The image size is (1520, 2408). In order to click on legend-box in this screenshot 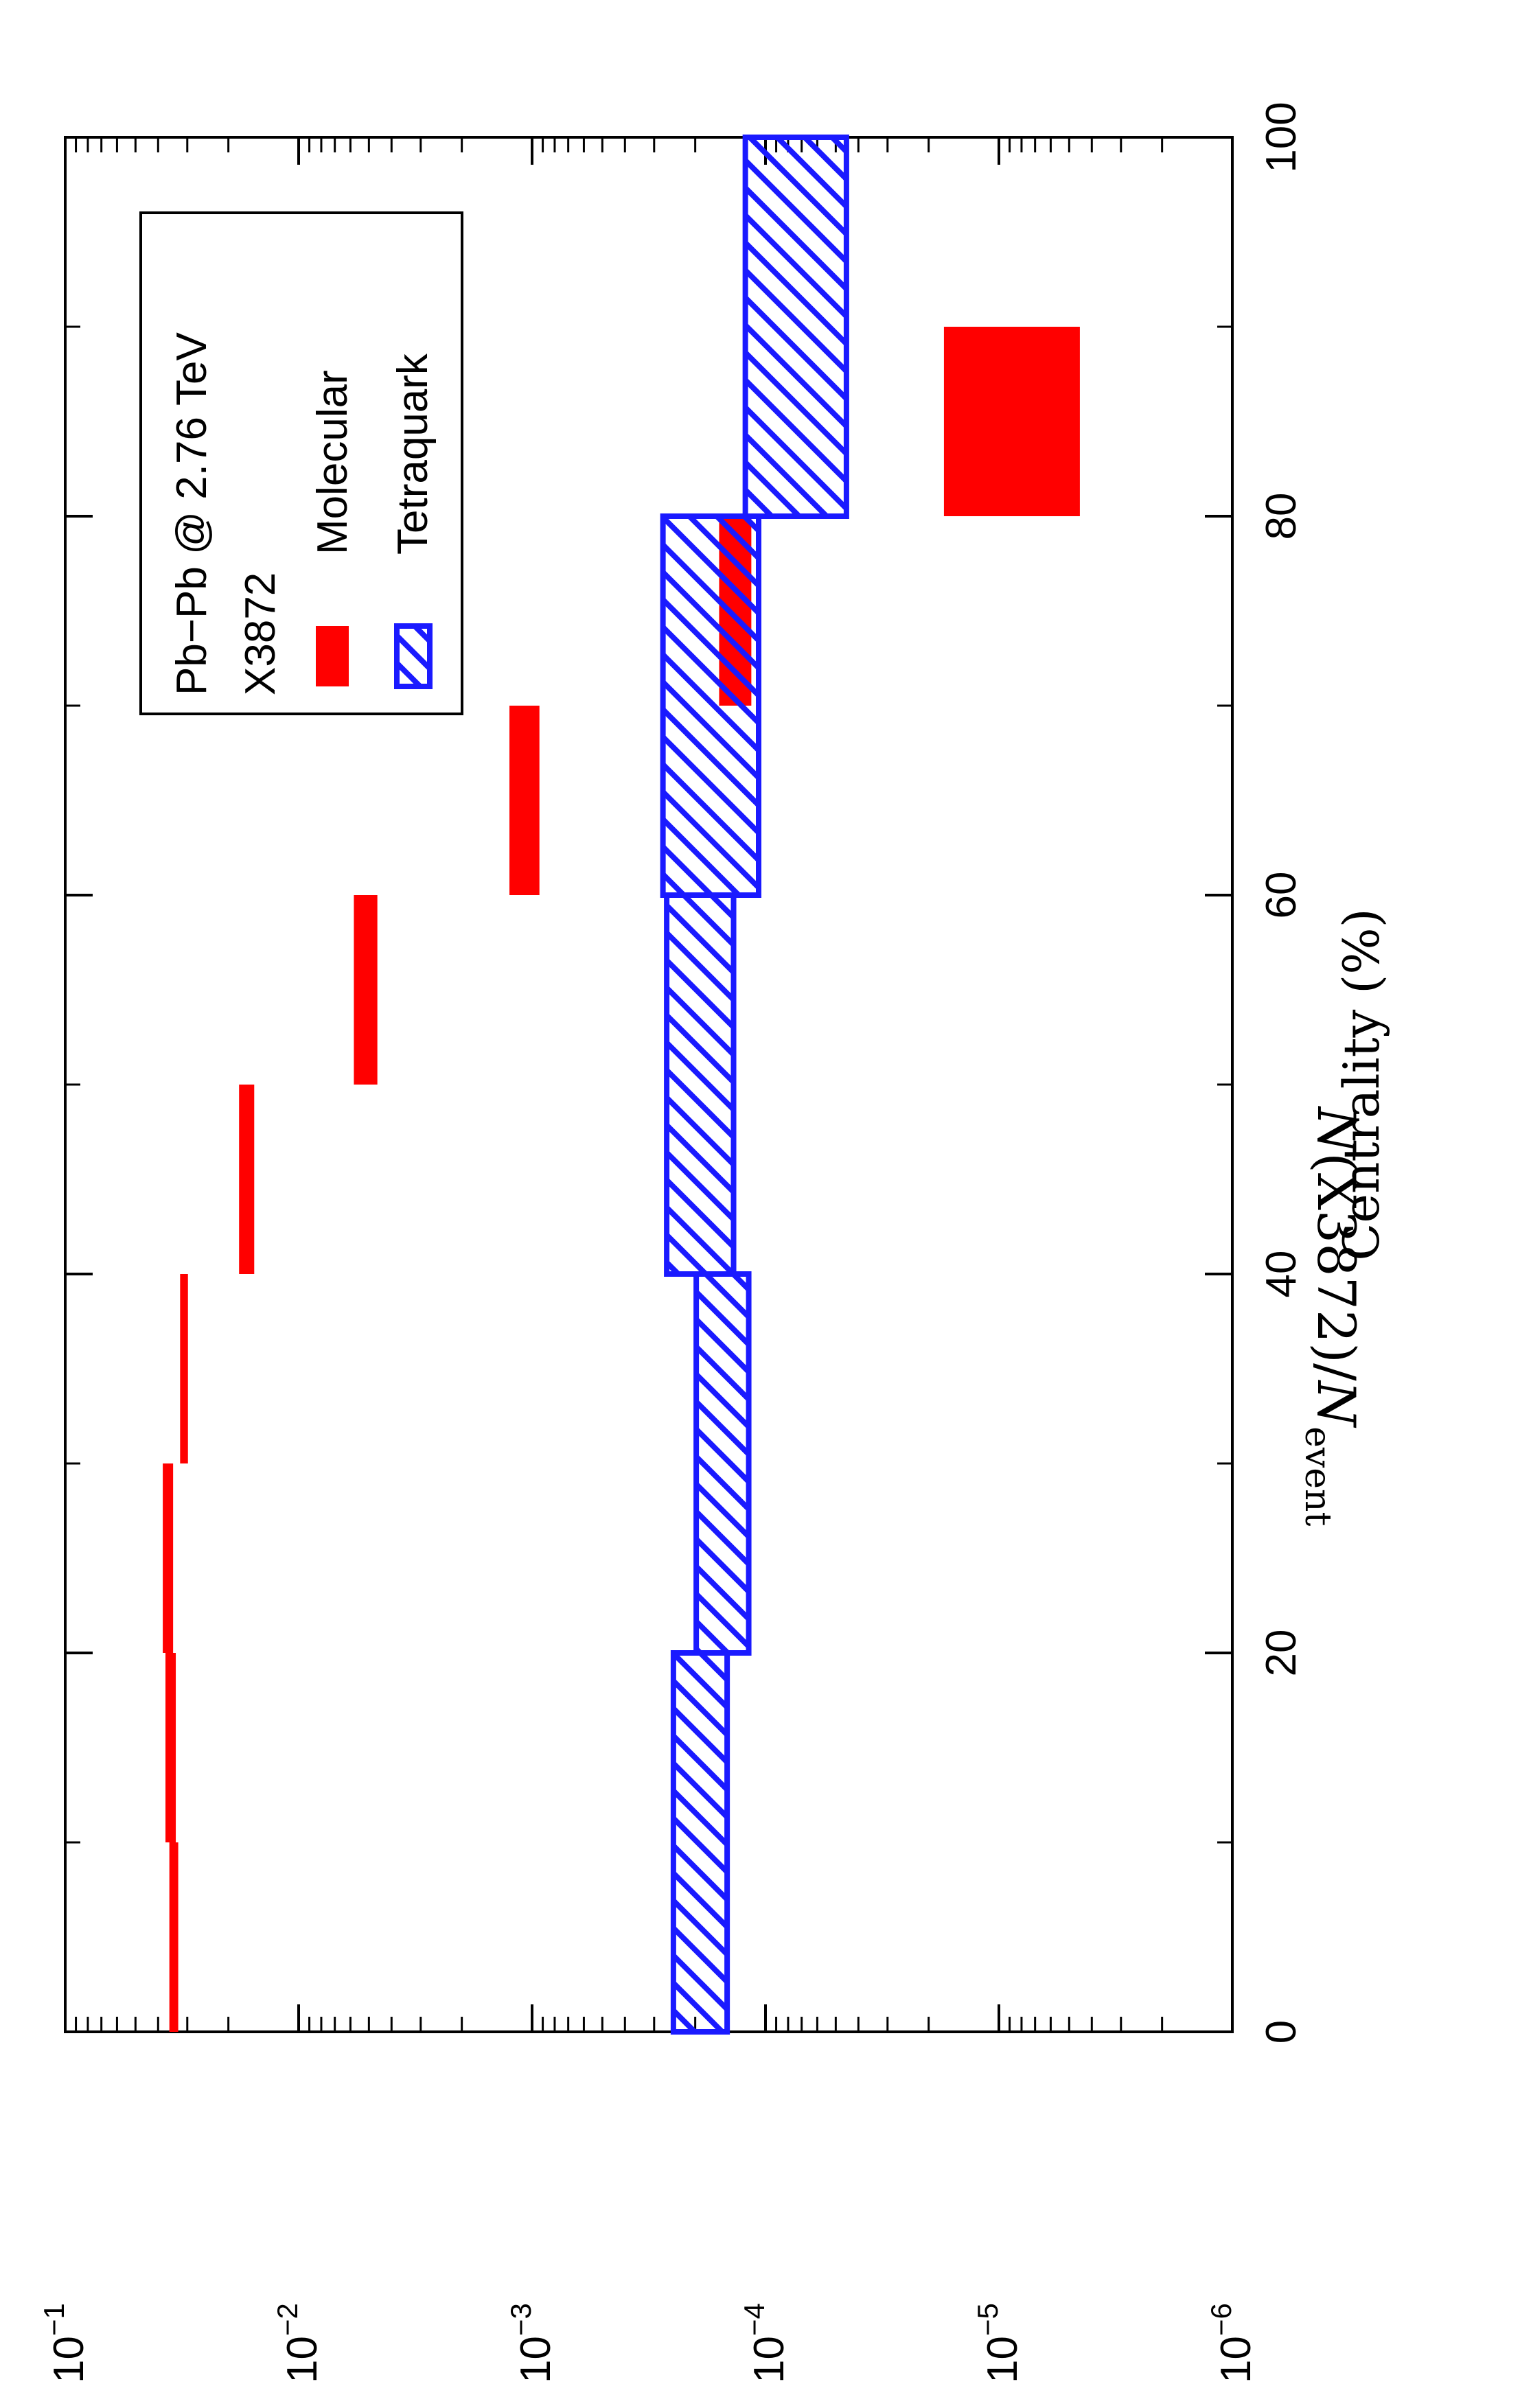, I will do `click(301, 463)`.